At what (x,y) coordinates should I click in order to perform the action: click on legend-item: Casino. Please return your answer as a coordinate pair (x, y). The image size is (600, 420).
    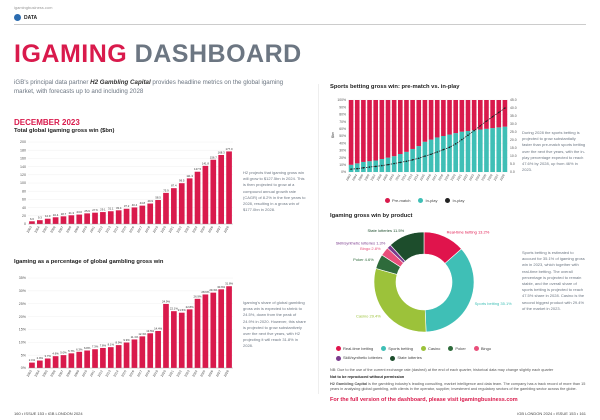
    Looking at the image, I should click on (430, 349).